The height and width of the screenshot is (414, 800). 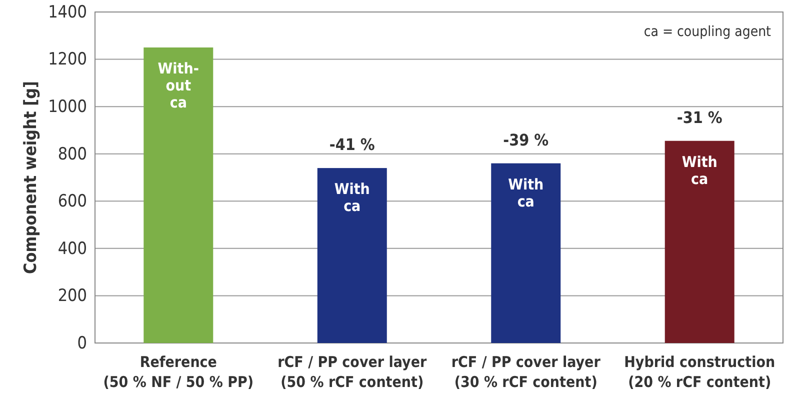 What do you see at coordinates (352, 144) in the screenshot?
I see `annotation: -41 %` at bounding box center [352, 144].